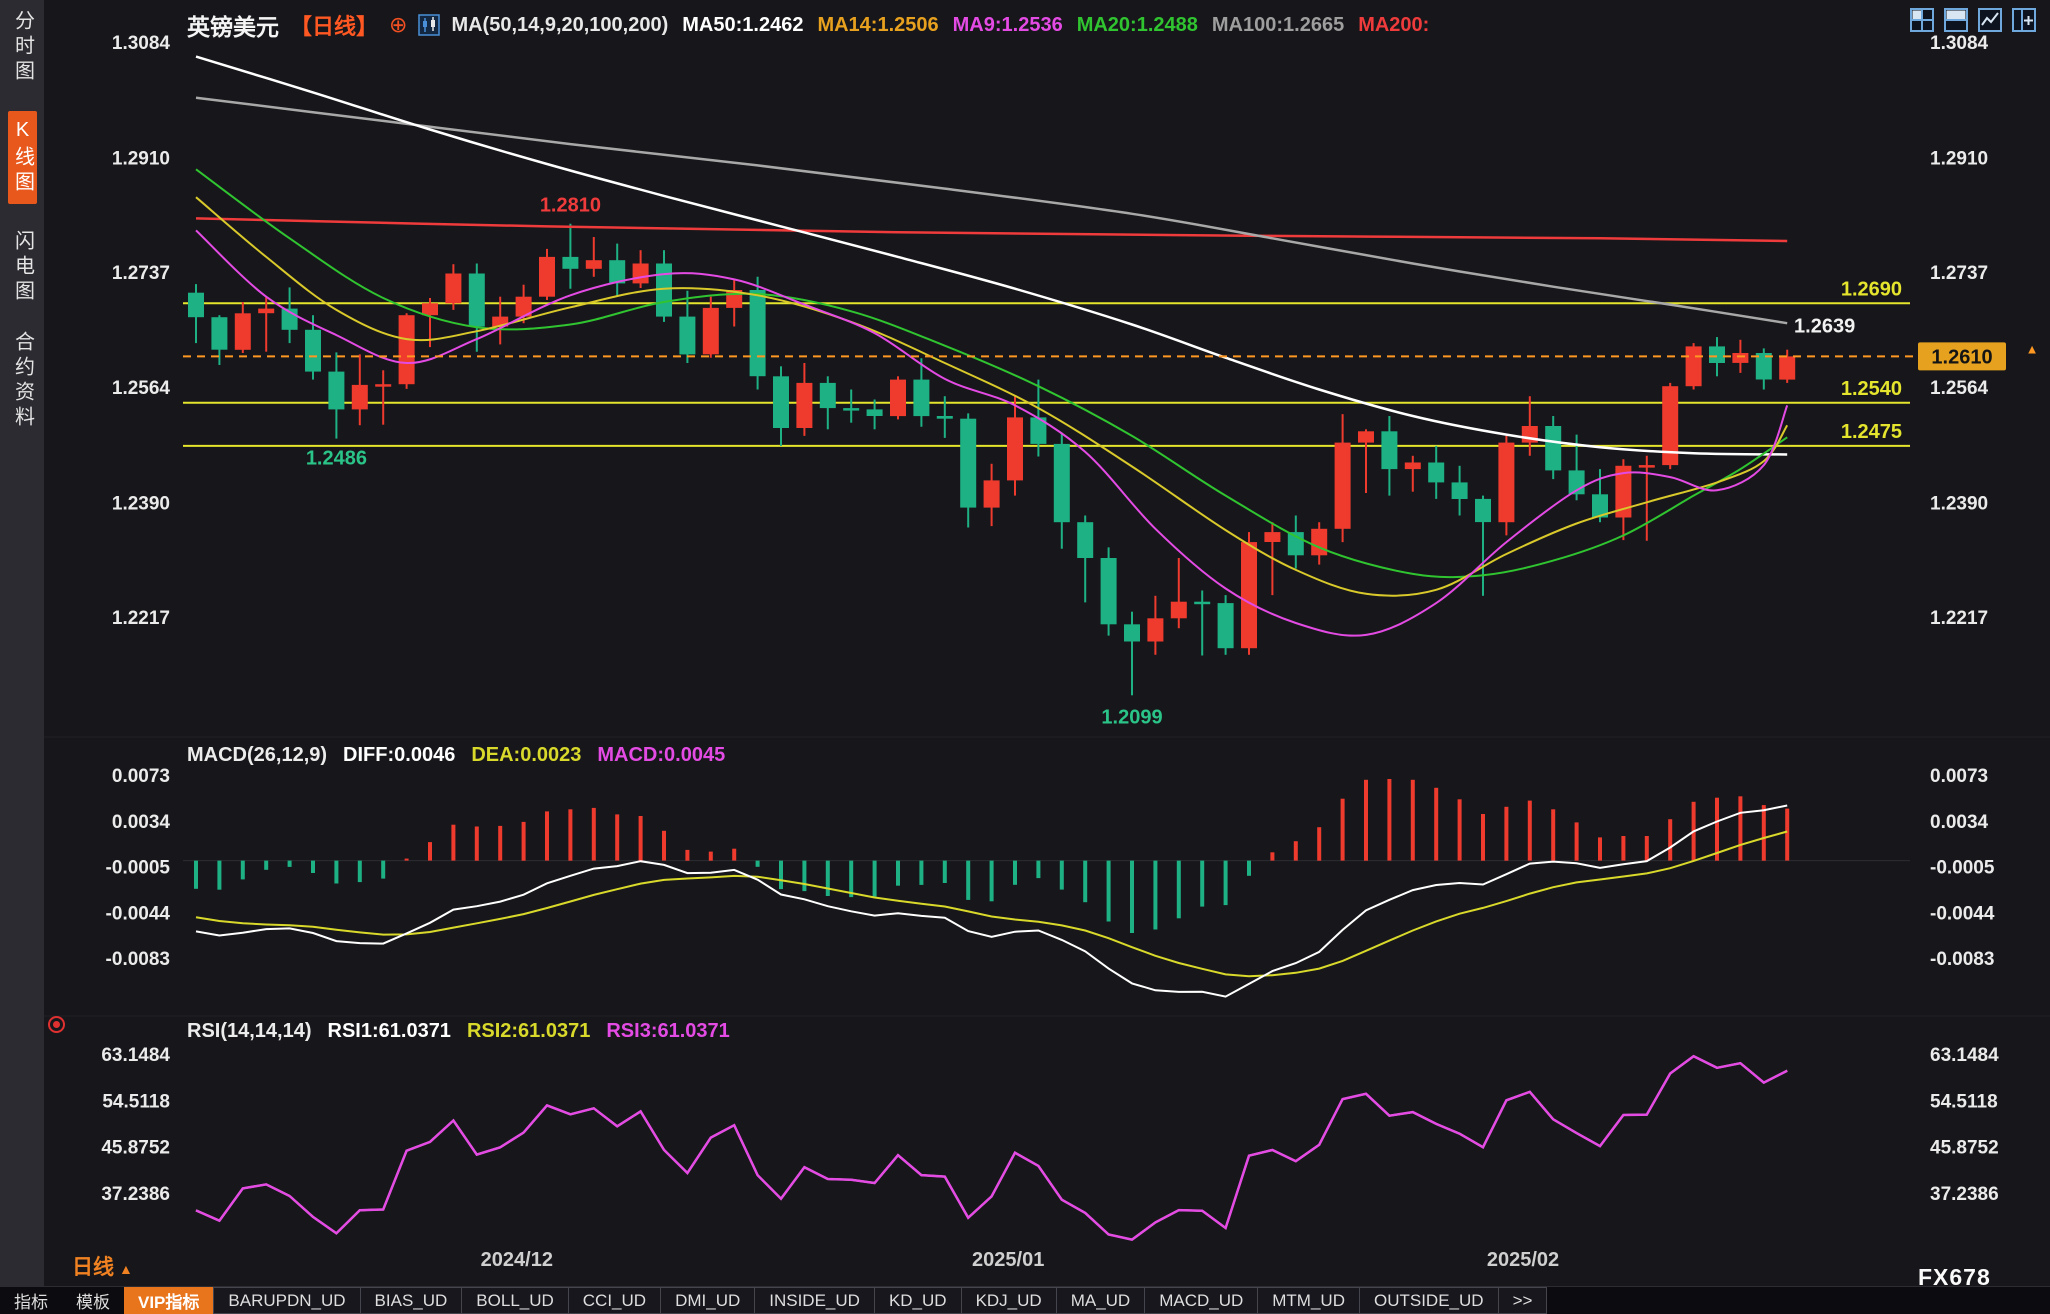 The image size is (2050, 1314). Describe the element at coordinates (1394, 24) in the screenshot. I see `ma-legend-item: MA200:` at that location.